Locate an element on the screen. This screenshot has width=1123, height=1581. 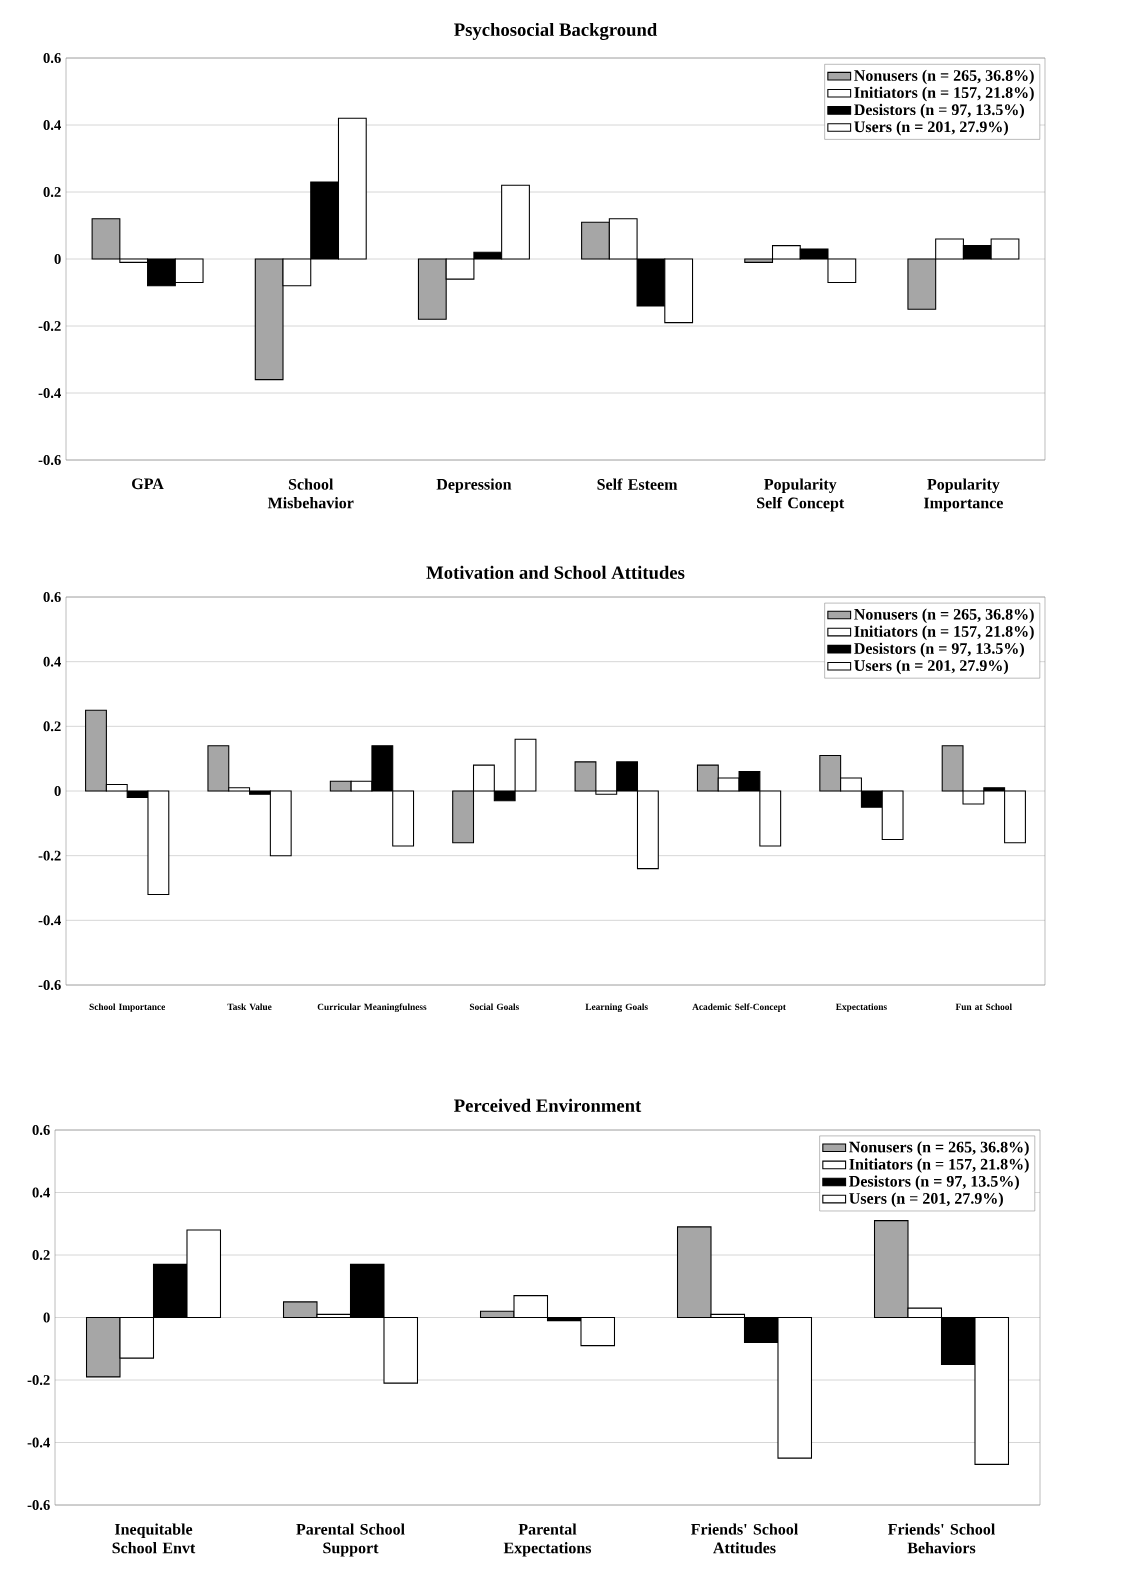
x-tick-label: Curricular Meaningfulness is located at coordinates (372, 1008).